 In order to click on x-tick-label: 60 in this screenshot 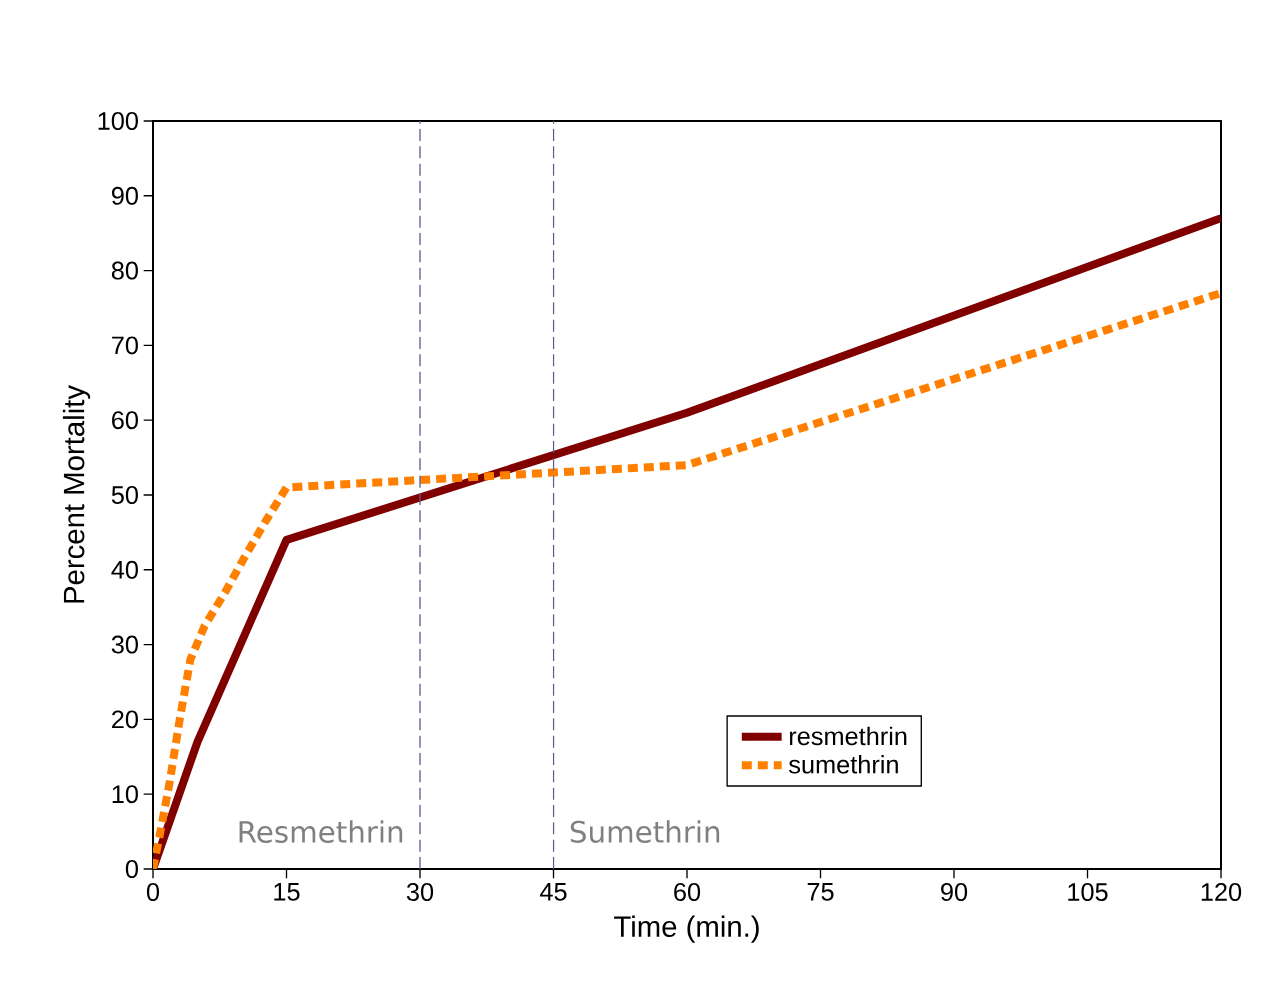, I will do `click(687, 892)`.